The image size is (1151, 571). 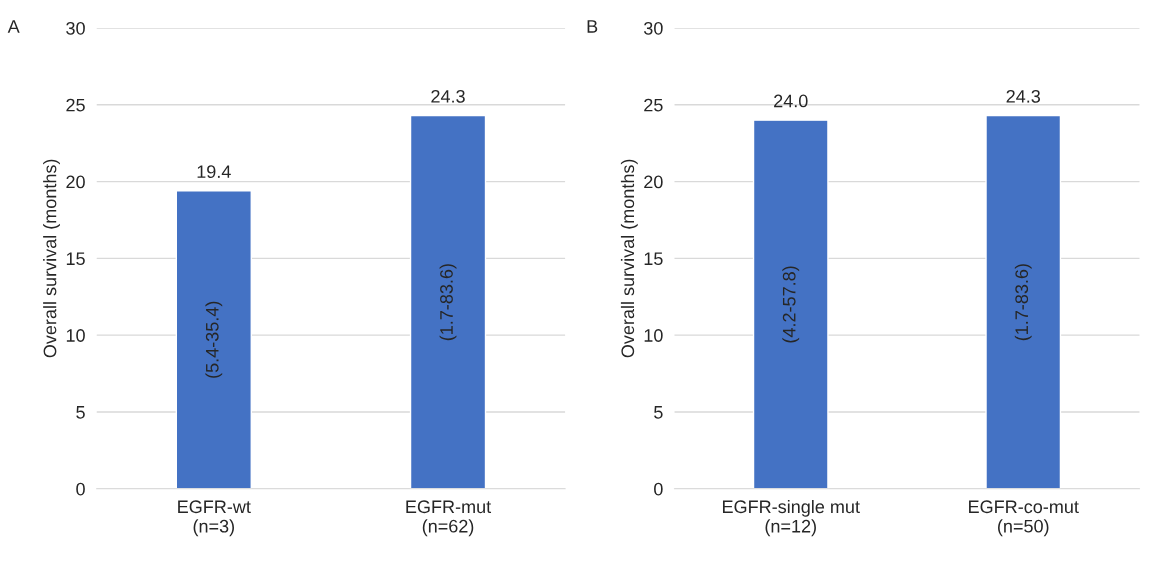 I want to click on data-label: 24.0, so click(x=791, y=101).